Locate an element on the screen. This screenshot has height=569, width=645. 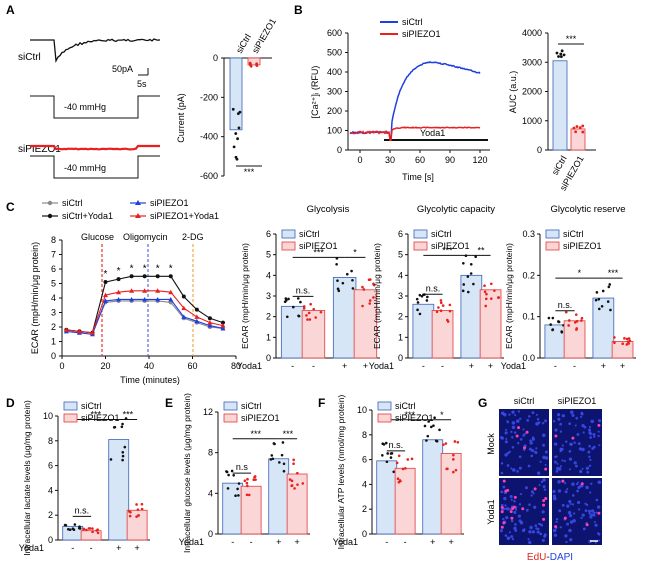
axis-title-y: AUC (a.u.) is located at coordinates (513, 92).